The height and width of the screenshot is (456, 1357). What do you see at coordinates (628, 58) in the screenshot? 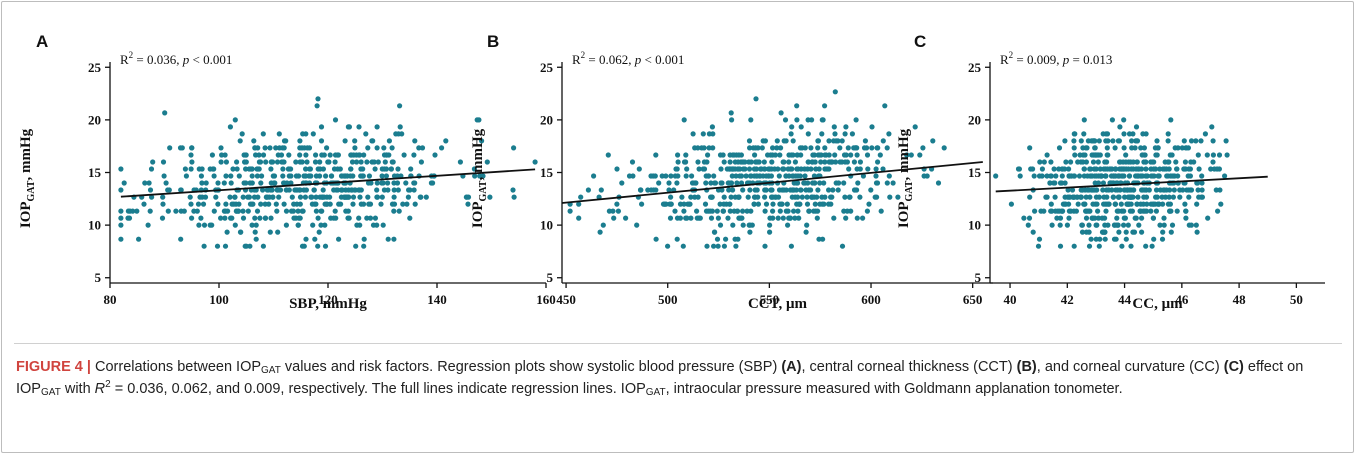
I see `r2-annotation: R2 = 0.062, p < 0.001` at bounding box center [628, 58].